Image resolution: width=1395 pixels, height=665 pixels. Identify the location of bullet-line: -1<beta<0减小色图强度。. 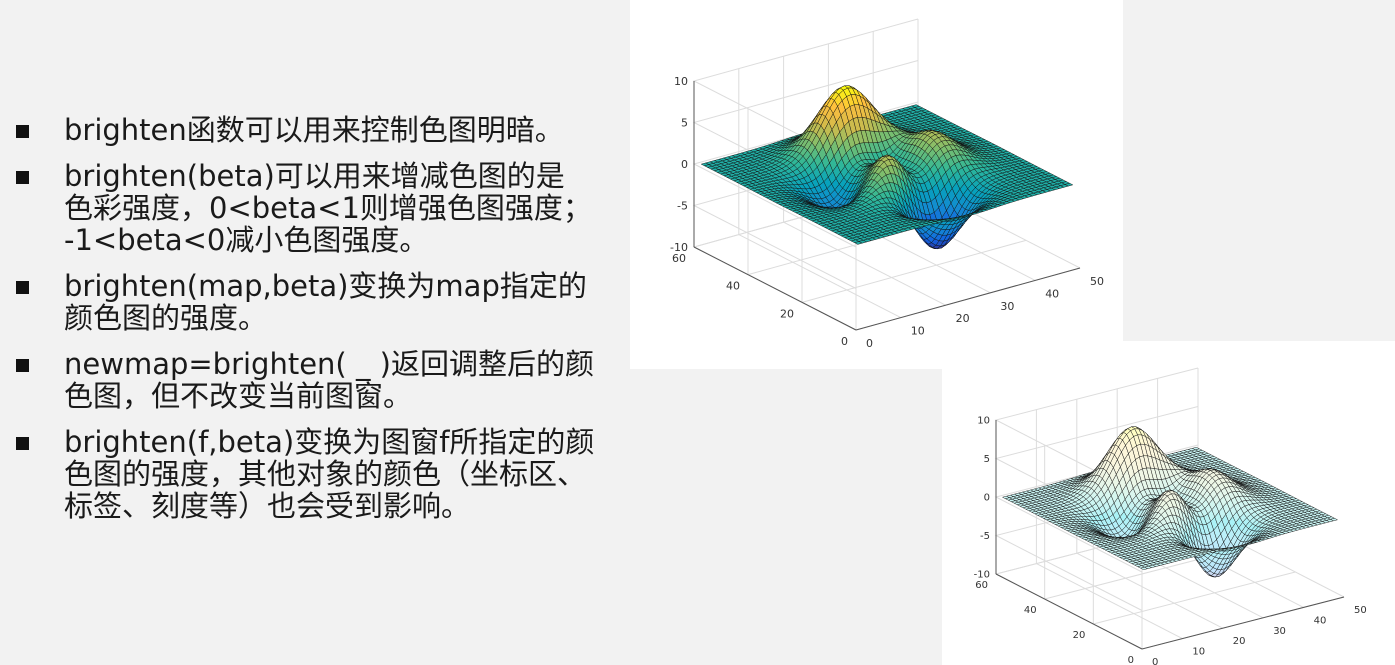
(246, 240).